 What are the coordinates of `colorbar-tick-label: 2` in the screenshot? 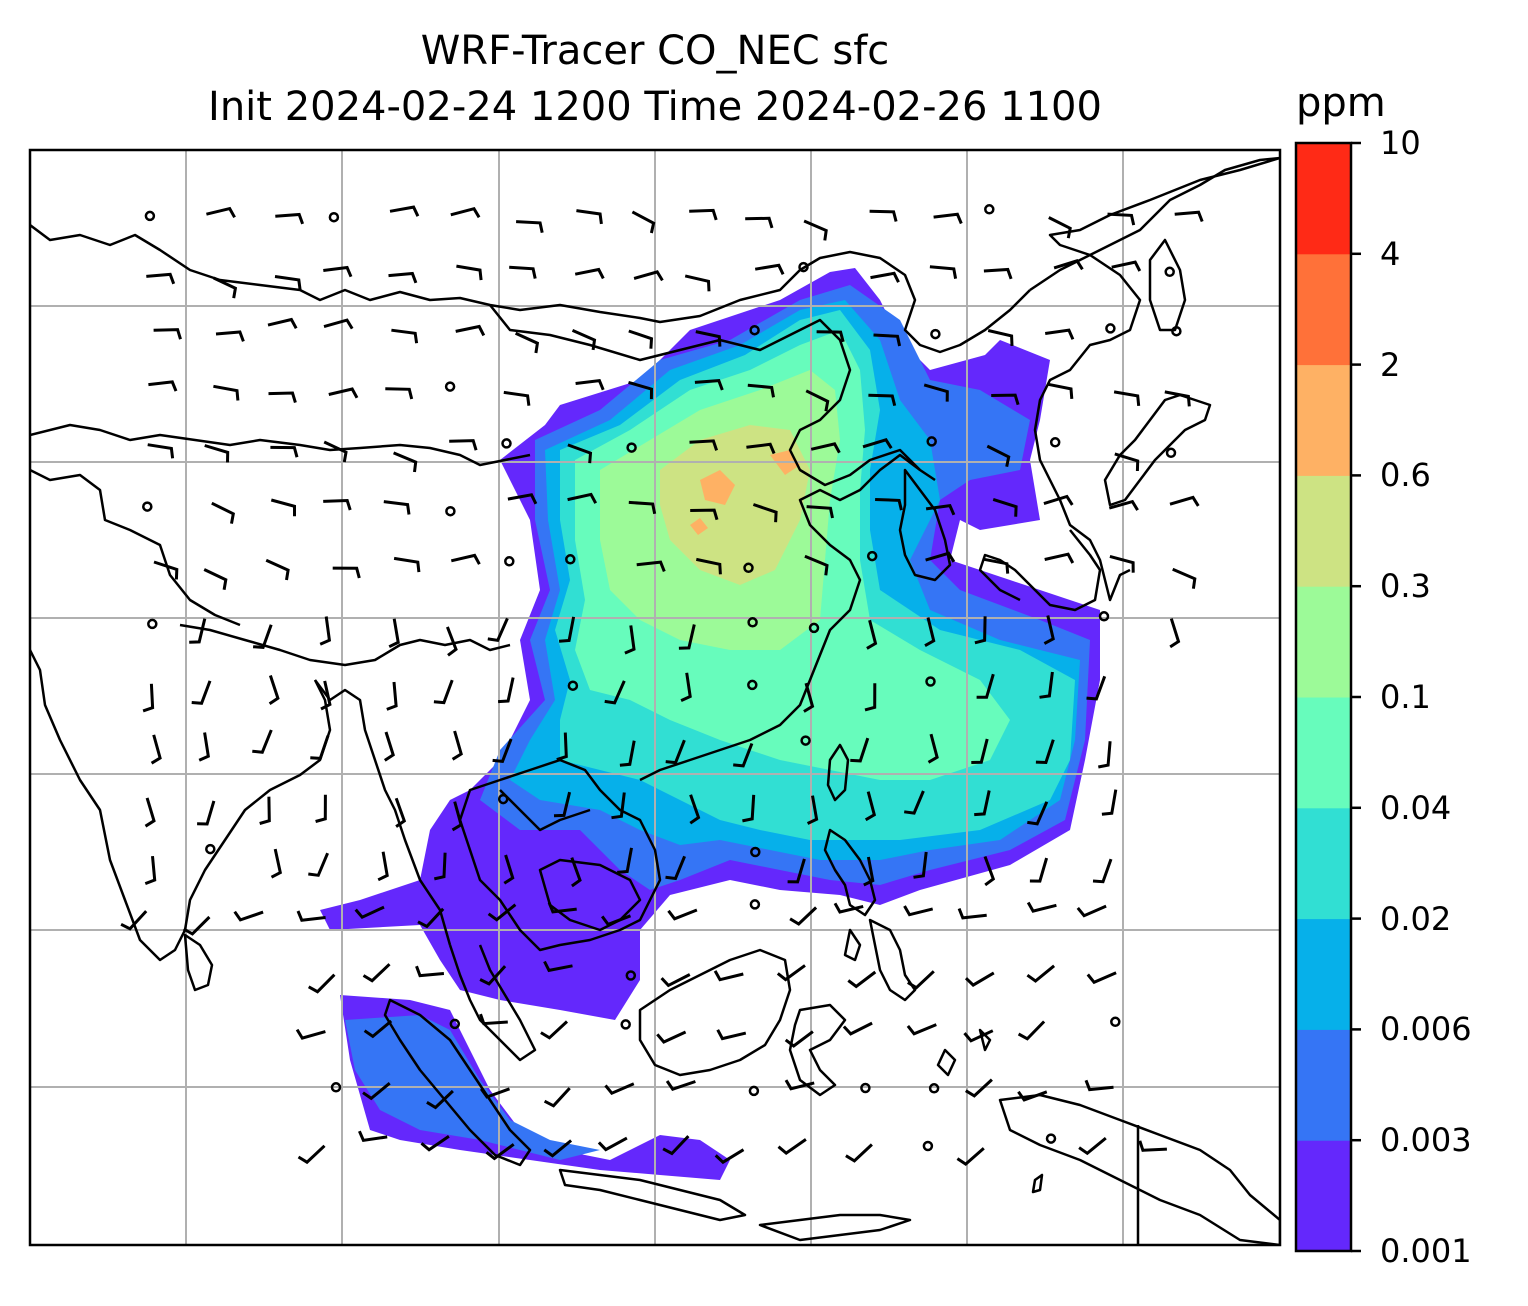 It's located at (1390, 364).